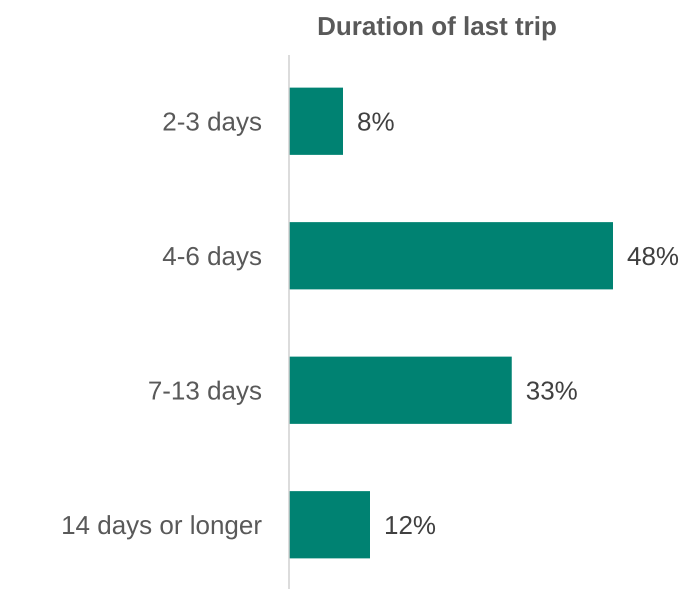 The width and height of the screenshot is (697, 589). Describe the element at coordinates (161, 525) in the screenshot. I see `y-tick-label: 14 days or longer` at that location.